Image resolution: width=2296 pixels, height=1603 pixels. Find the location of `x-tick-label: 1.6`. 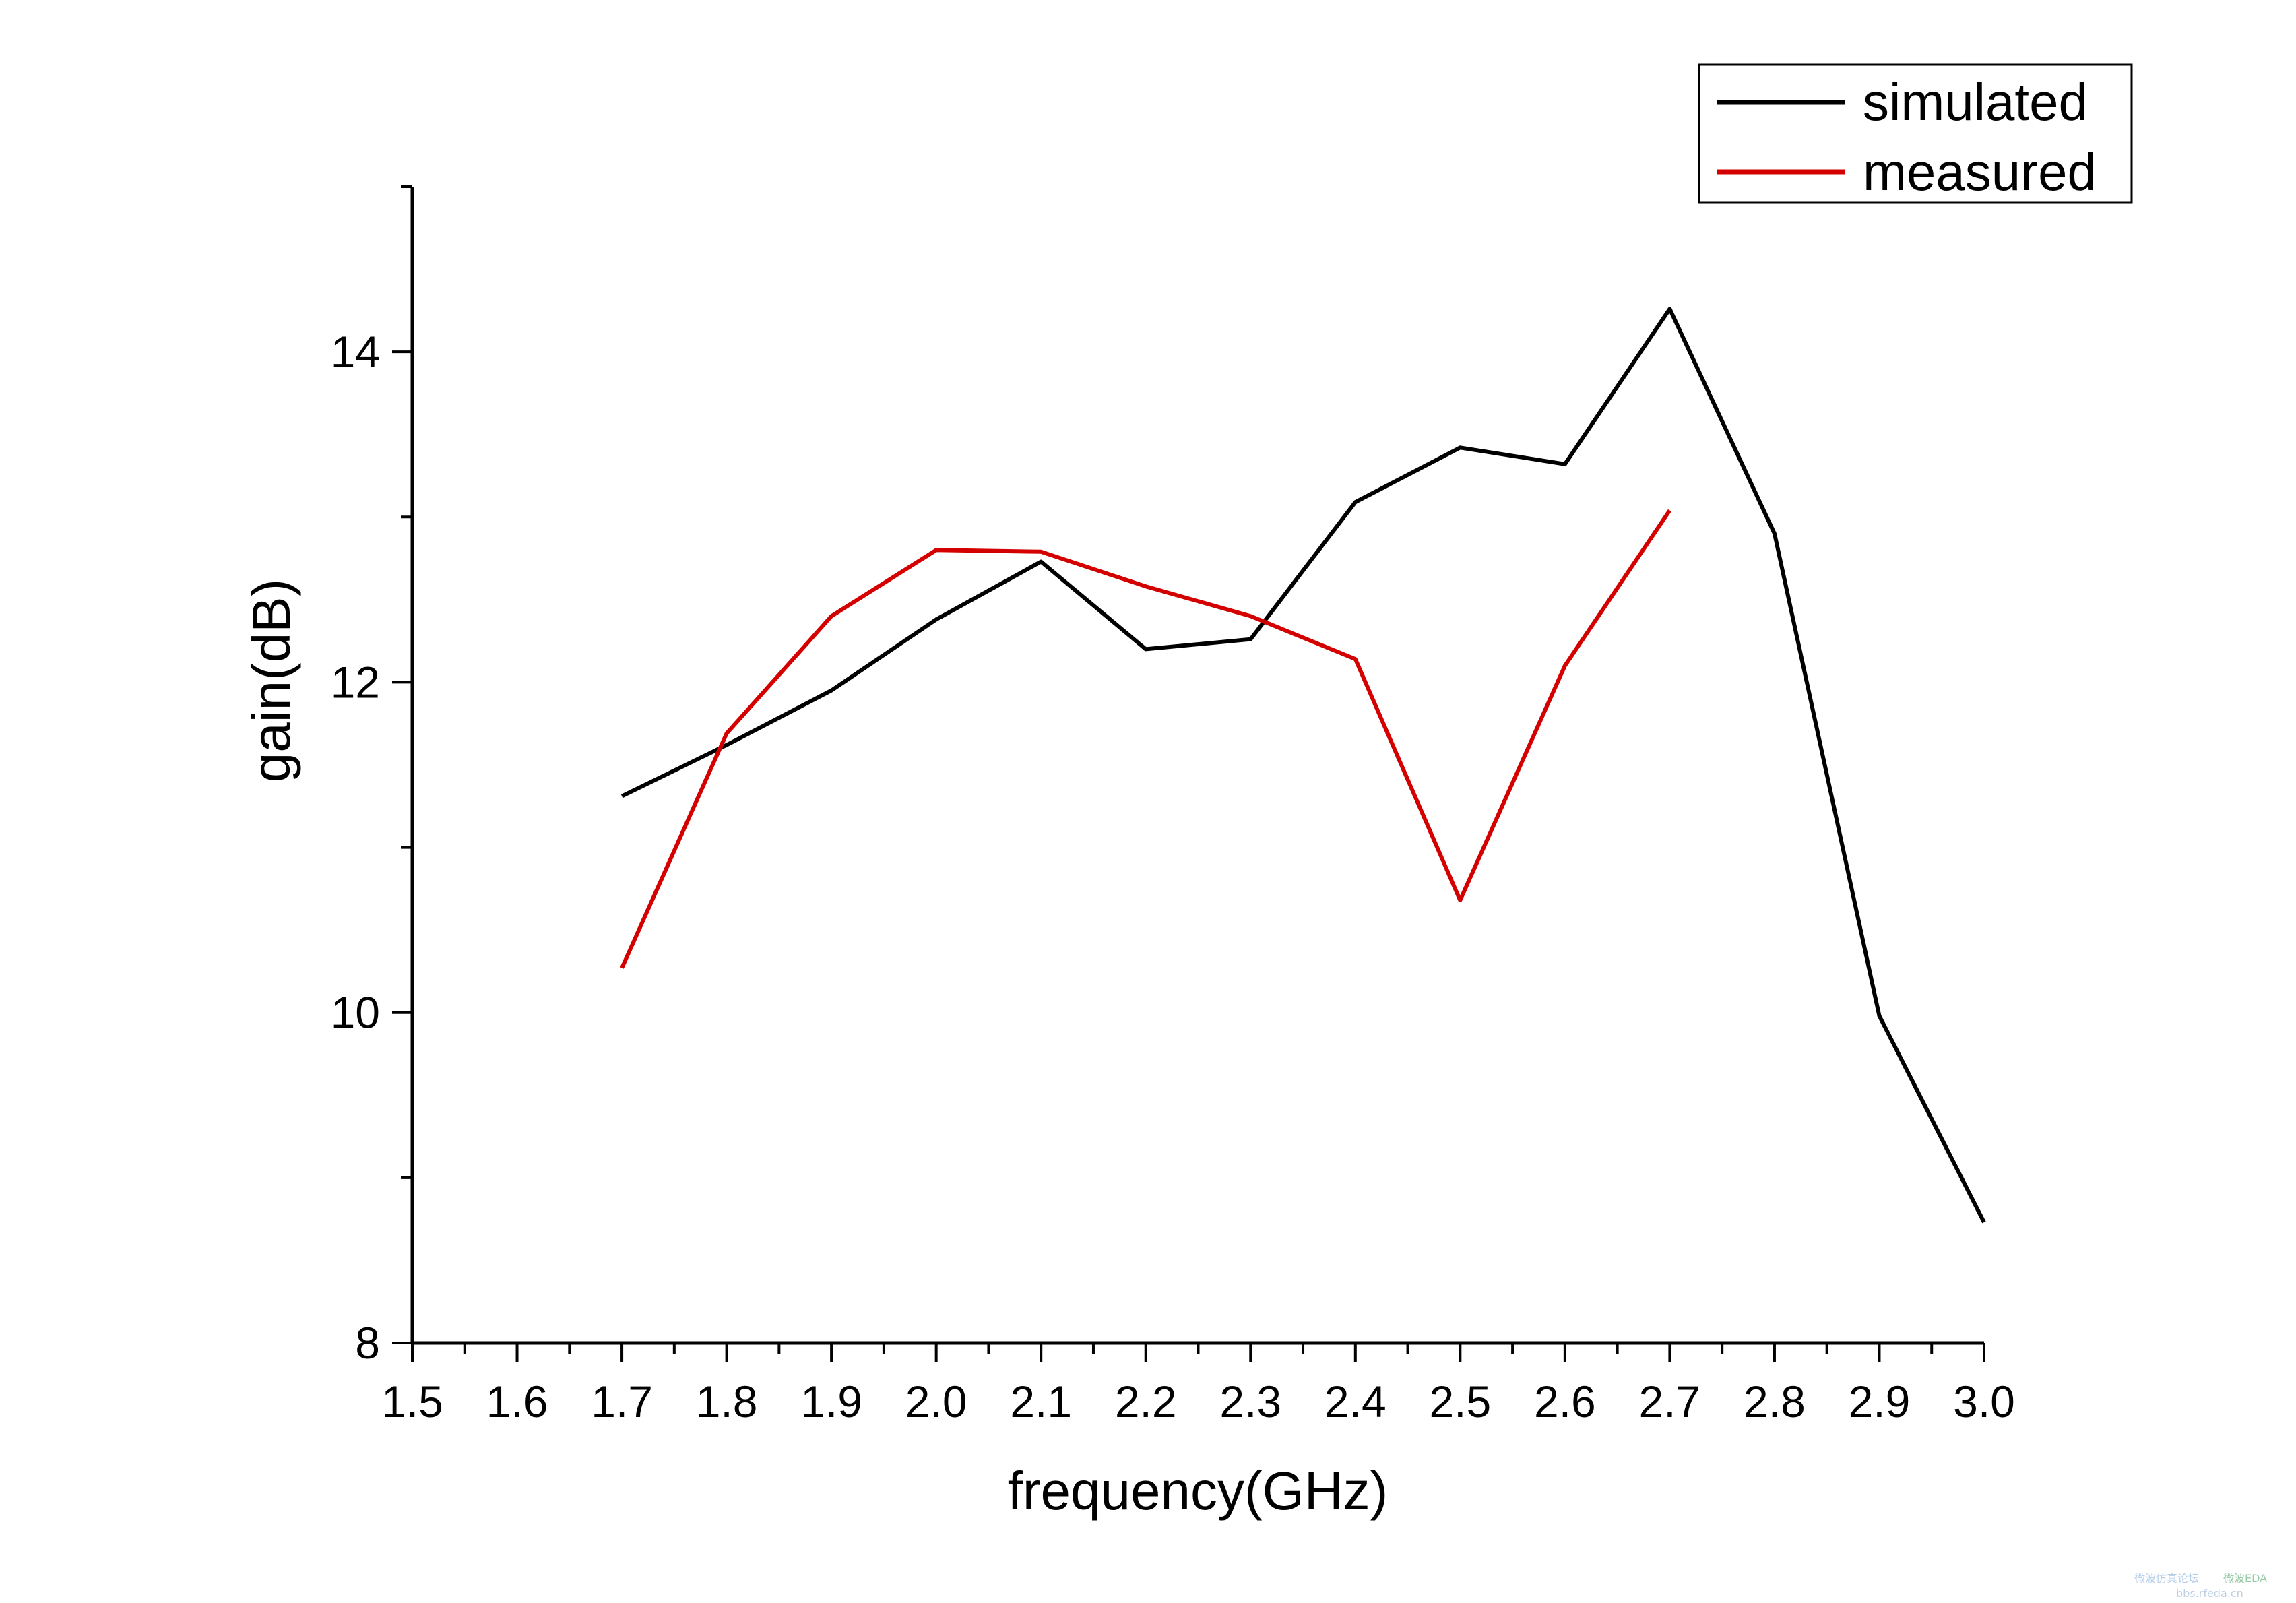

x-tick-label: 1.6 is located at coordinates (517, 1401).